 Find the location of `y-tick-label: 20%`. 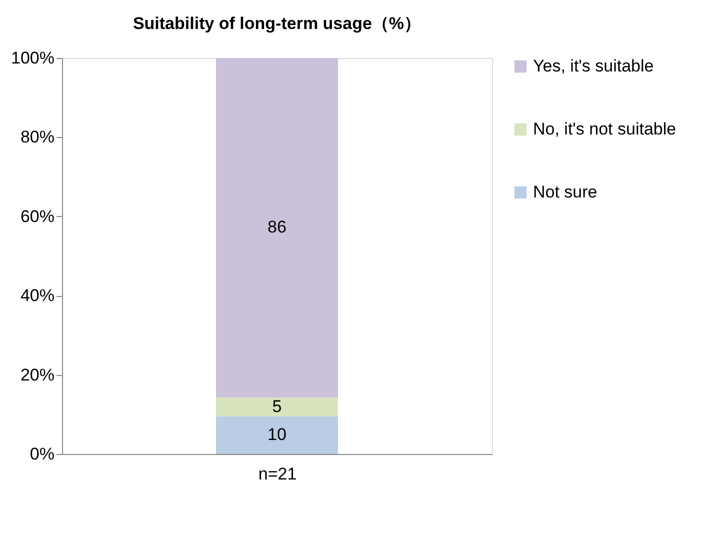

y-tick-label: 20% is located at coordinates (37, 374).